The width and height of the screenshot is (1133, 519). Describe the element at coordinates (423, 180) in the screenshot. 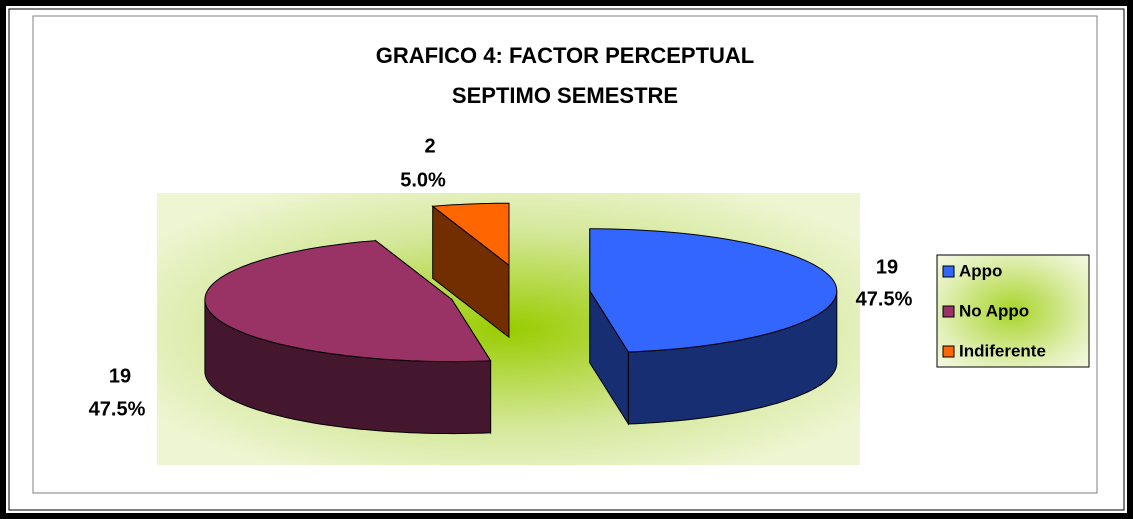

I see `data-label: 5.0%` at that location.